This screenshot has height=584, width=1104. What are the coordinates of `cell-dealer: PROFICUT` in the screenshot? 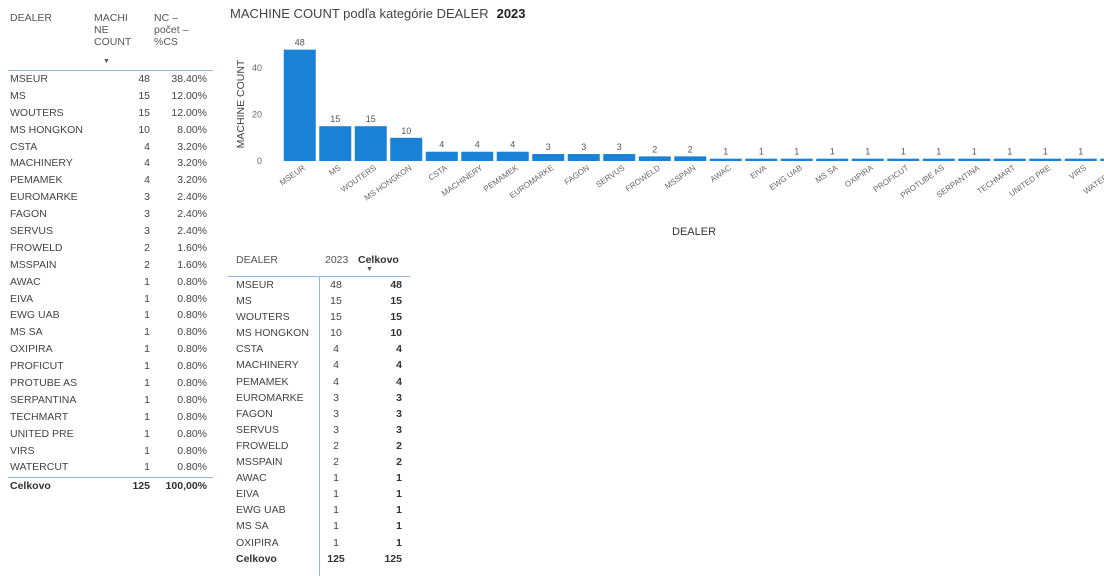 It's located at (37, 366).